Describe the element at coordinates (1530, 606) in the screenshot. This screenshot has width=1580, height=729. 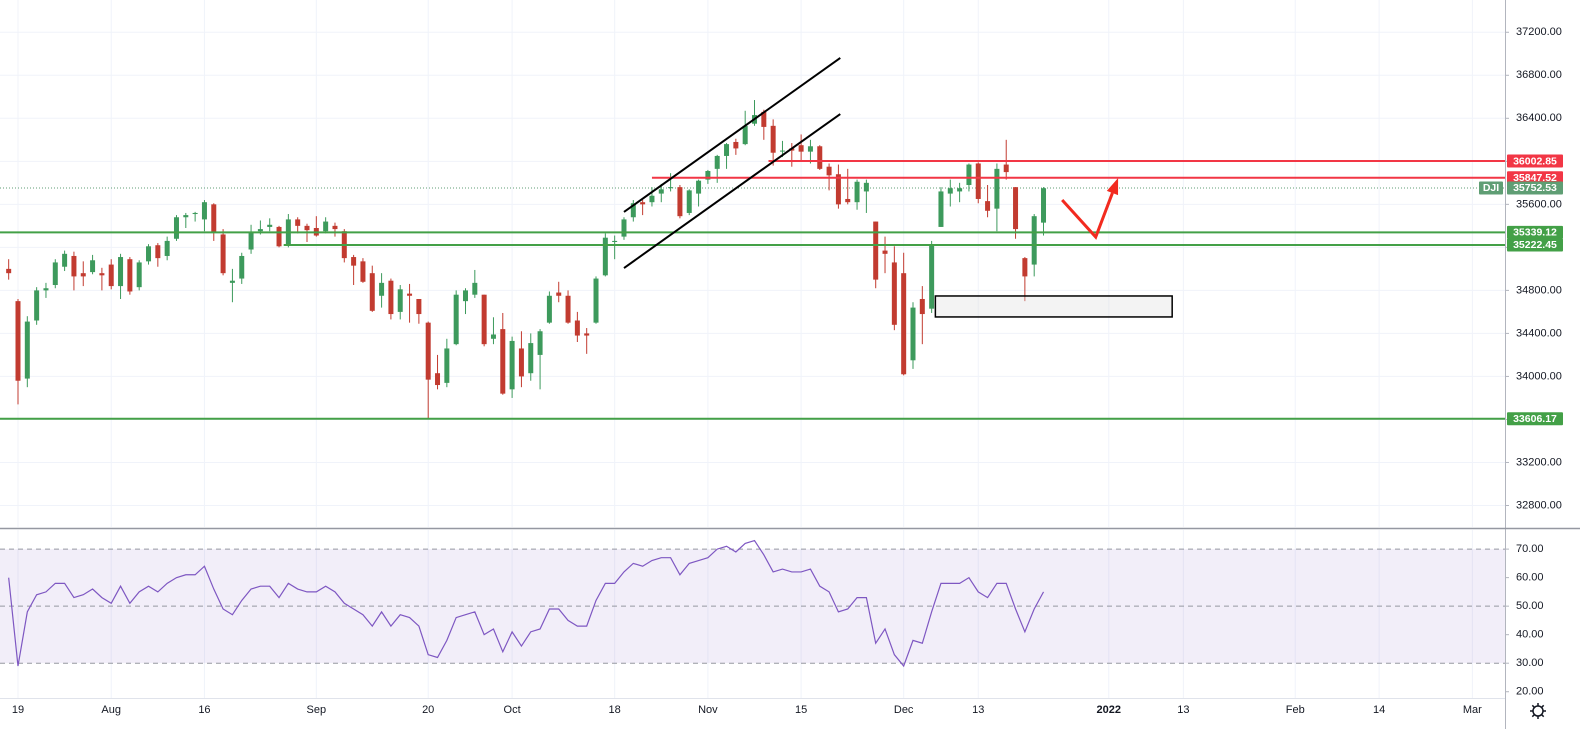
I see `rsi-tick-label: 50.00` at that location.